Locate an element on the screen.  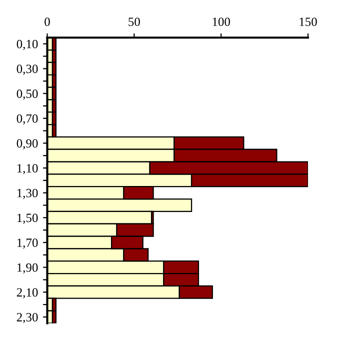
y-tick-label: 1,90 is located at coordinates (27, 268).